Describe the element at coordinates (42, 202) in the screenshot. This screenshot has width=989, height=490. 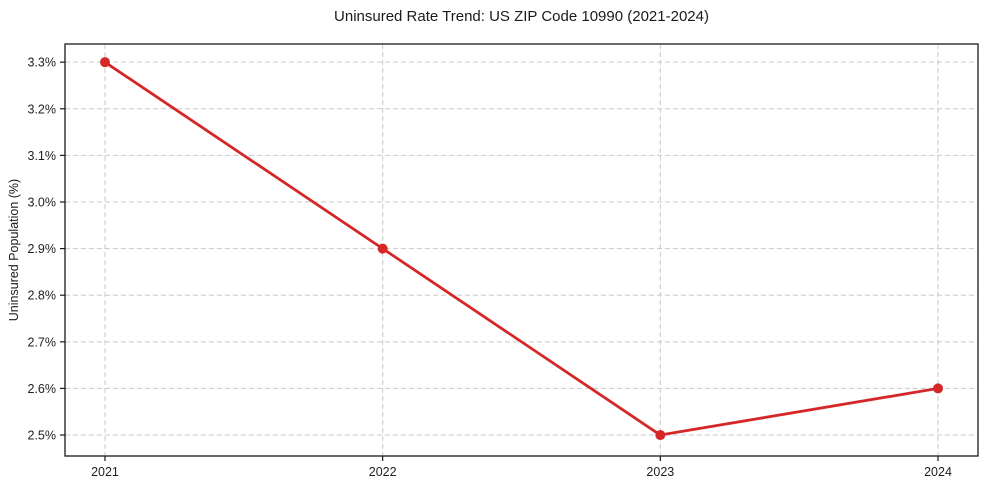
I see `y-tick-label: 3.0%` at that location.